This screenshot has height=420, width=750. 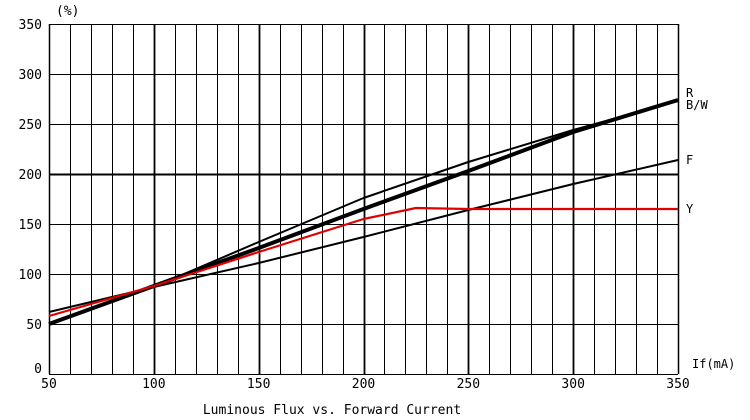 I want to click on chart-title: Luminous Flux vs. Forward Current, so click(x=332, y=410).